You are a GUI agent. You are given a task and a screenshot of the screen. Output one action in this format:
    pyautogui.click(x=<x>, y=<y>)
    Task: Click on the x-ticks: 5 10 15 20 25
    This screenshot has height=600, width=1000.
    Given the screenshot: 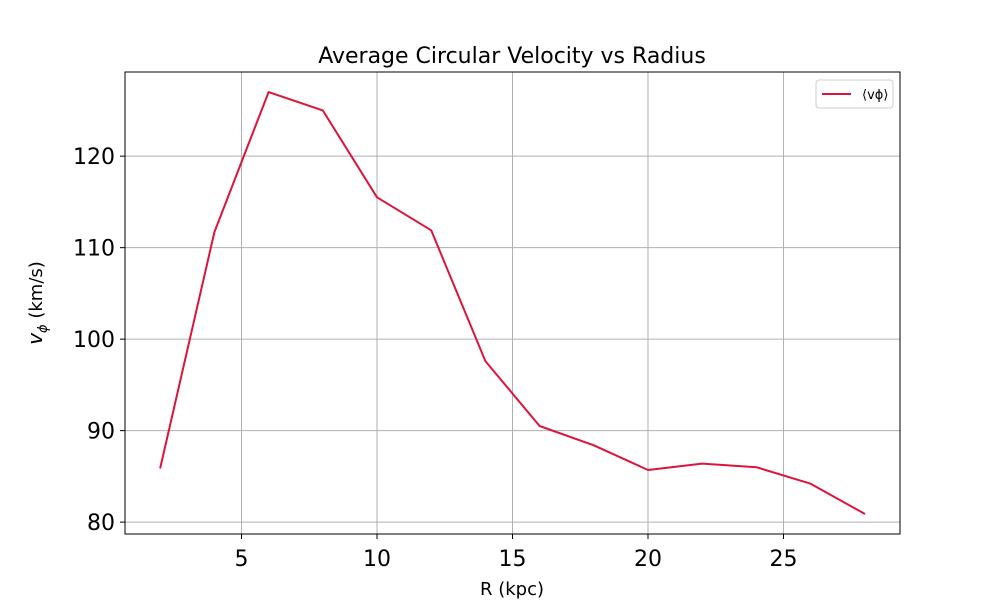 What is the action you would take?
    pyautogui.click(x=516, y=553)
    